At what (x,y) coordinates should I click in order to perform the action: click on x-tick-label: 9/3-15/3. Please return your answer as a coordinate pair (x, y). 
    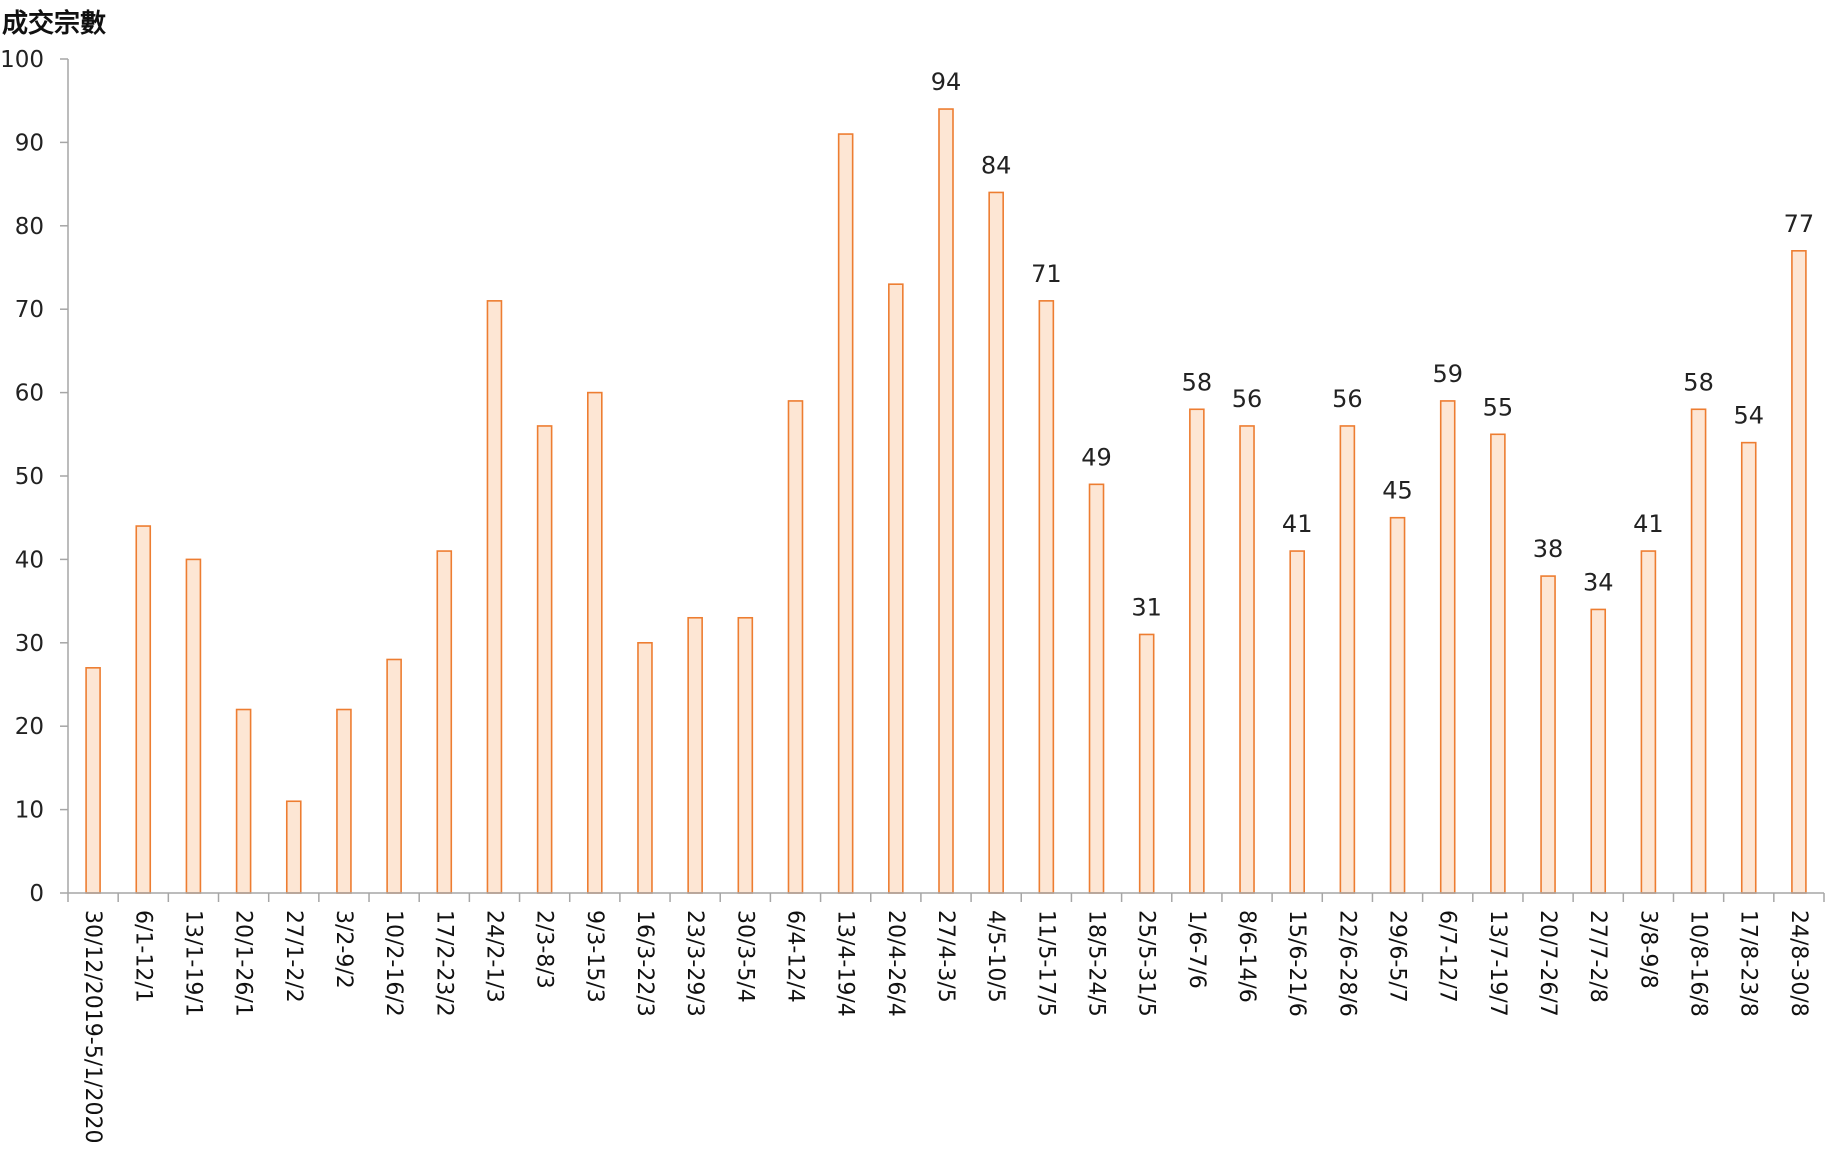
    Looking at the image, I should click on (594, 956).